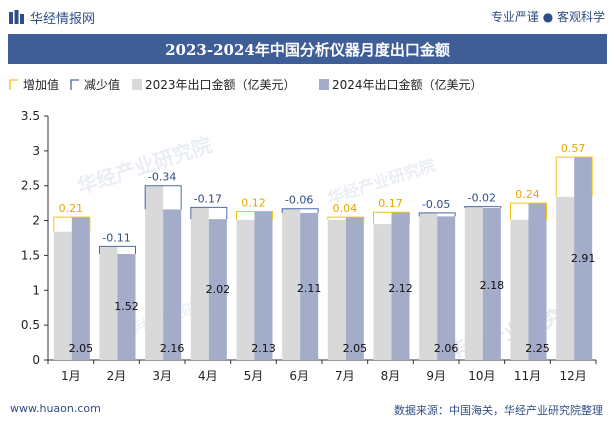 The height and width of the screenshot is (427, 615). What do you see at coordinates (220, 84) in the screenshot?
I see `legend-label: 2023年出口金额（亿美元）` at bounding box center [220, 84].